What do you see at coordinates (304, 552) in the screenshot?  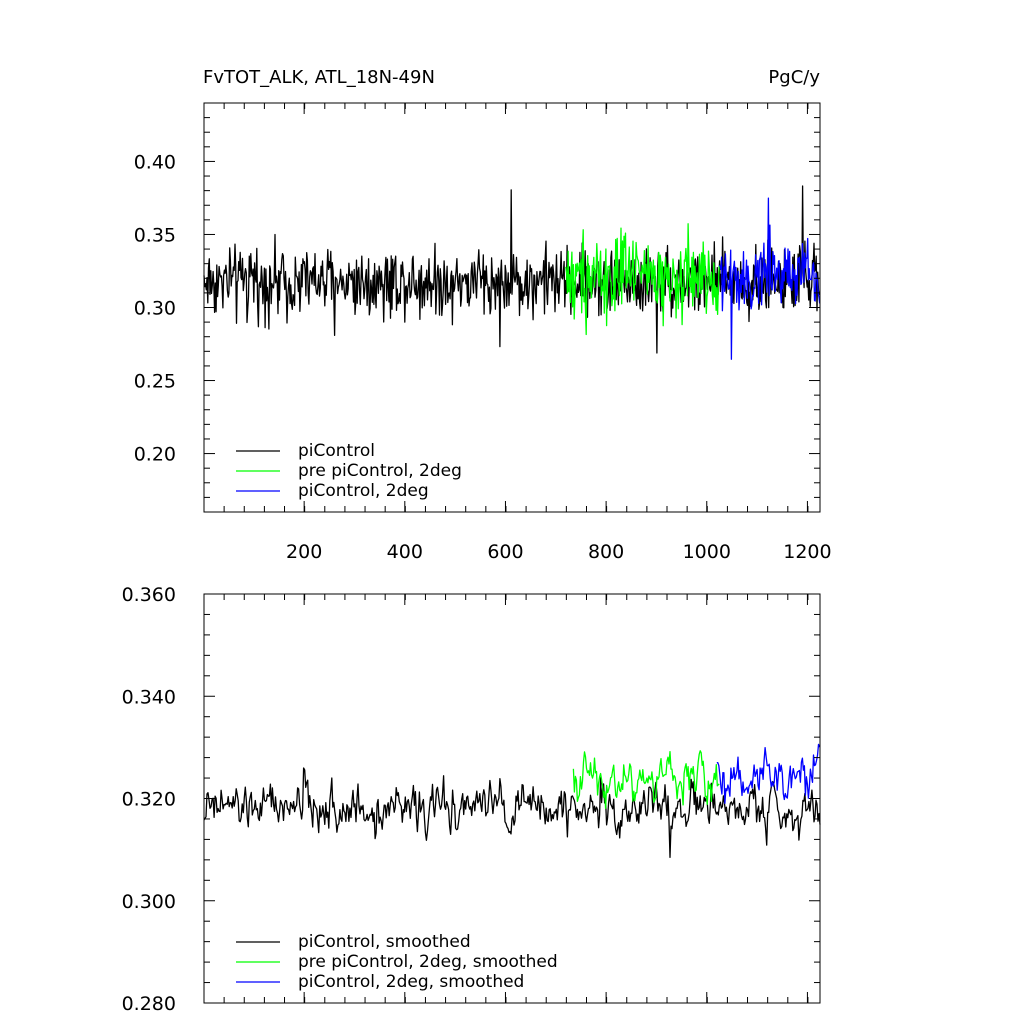 I see `top-x-tick-label: 200` at bounding box center [304, 552].